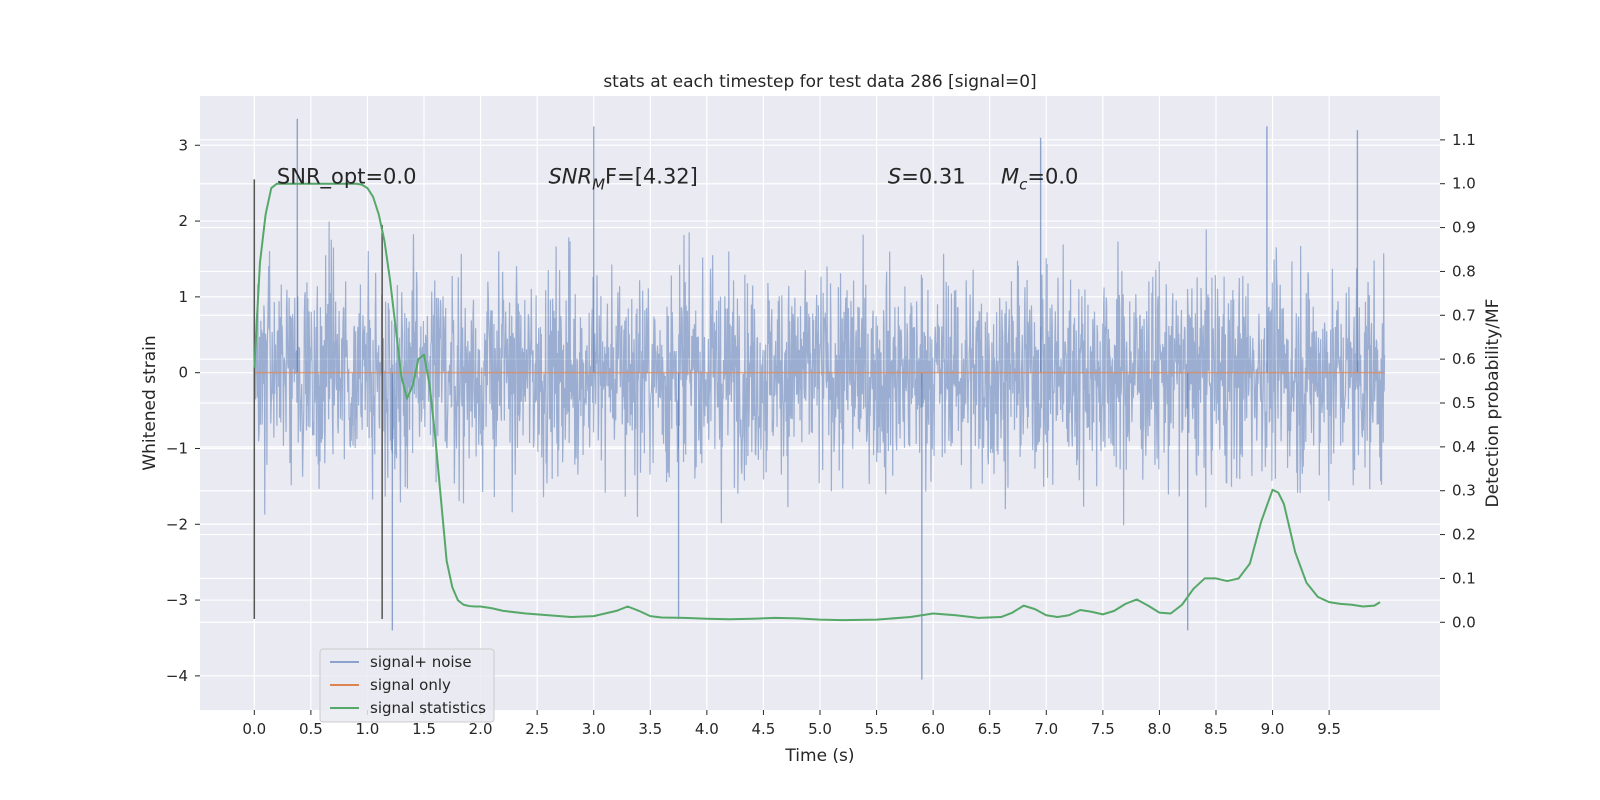  What do you see at coordinates (1464, 228) in the screenshot?
I see `y2-tick-label: 0.9` at bounding box center [1464, 228].